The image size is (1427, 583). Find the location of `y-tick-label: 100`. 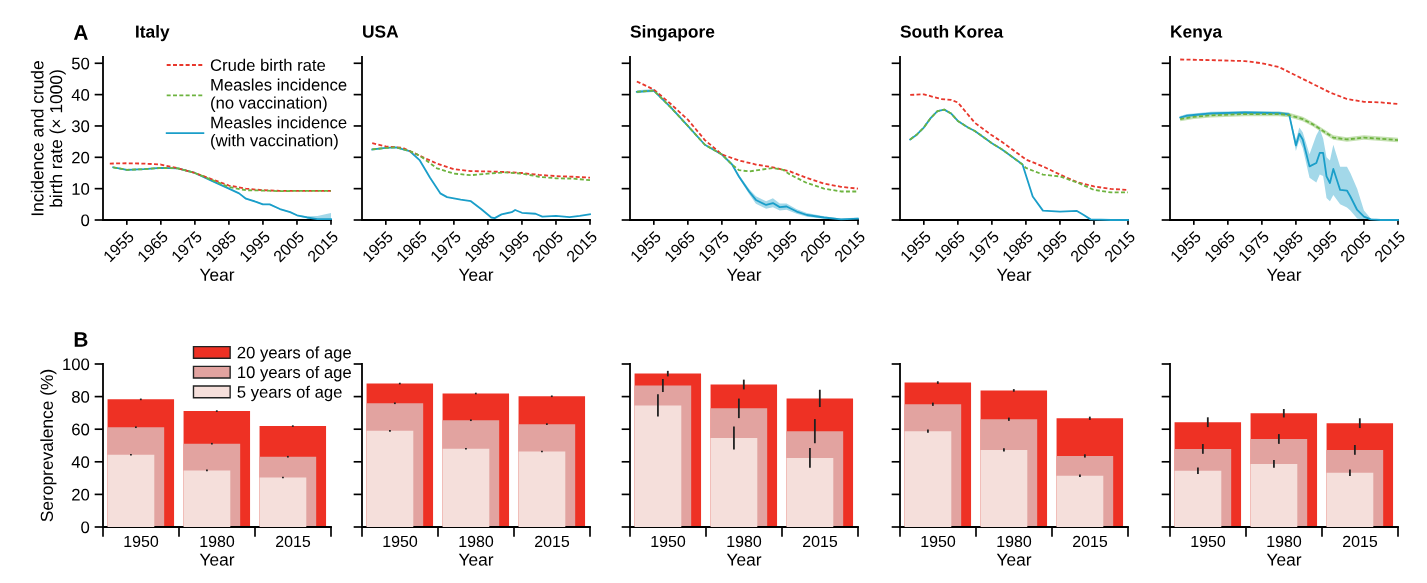

y-tick-label: 100 is located at coordinates (76, 364).